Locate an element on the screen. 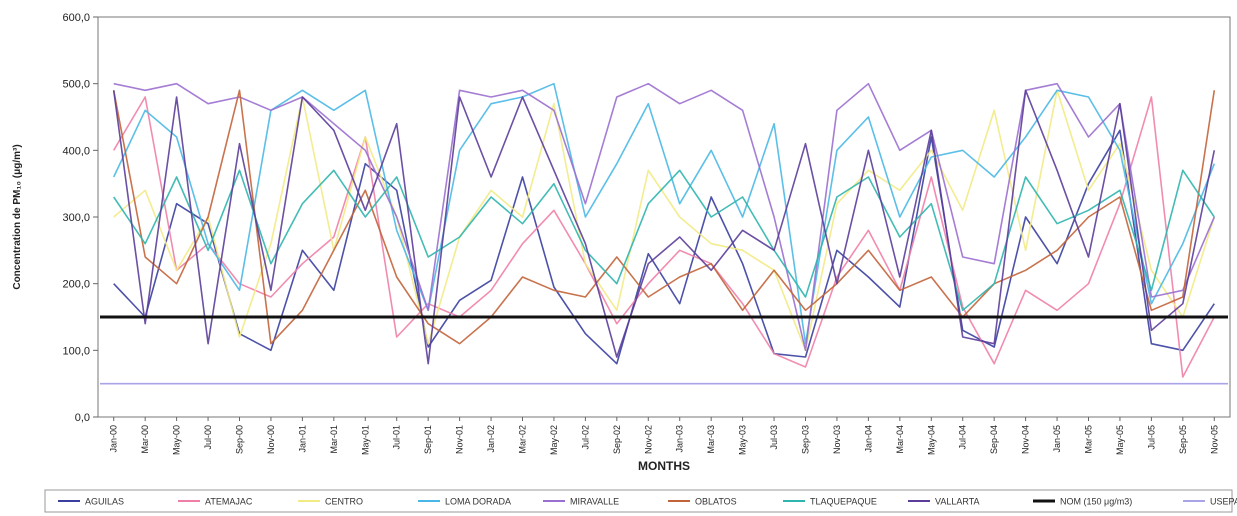 Image resolution: width=1237 pixels, height=516 pixels. y-axis-title: Concentration de PM₁₀ (μg/m³) is located at coordinates (17, 216).